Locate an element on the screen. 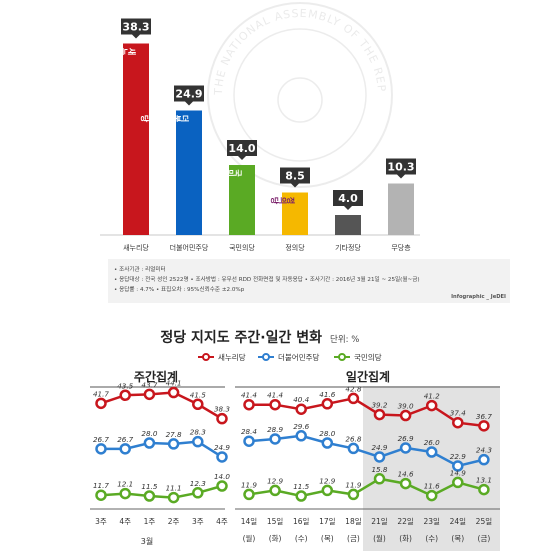  infographic-credit: Infographic _ JeDEI is located at coordinates (478, 297).